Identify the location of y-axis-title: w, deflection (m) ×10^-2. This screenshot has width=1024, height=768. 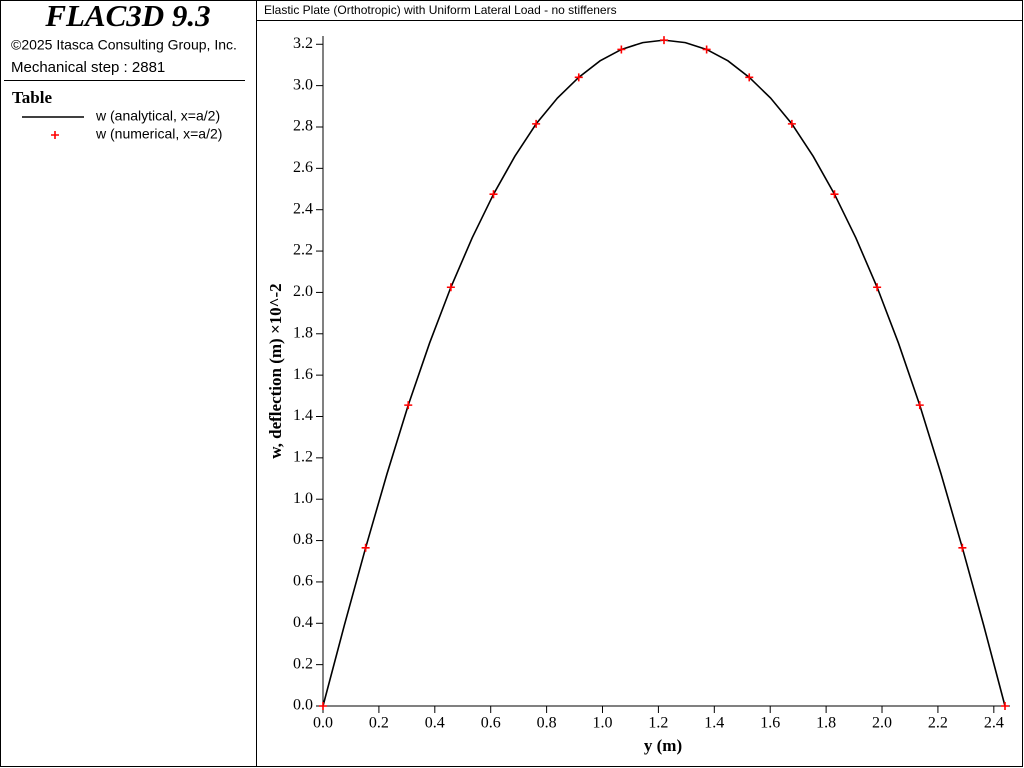
(275, 370).